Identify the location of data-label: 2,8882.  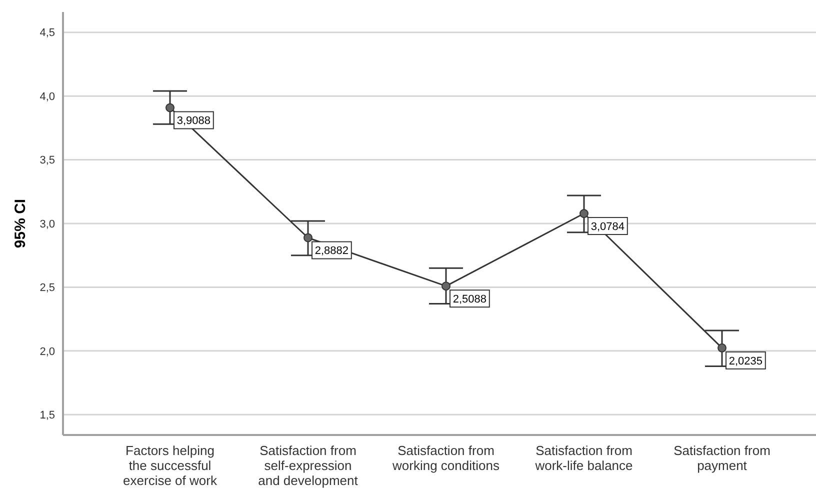
(331, 251).